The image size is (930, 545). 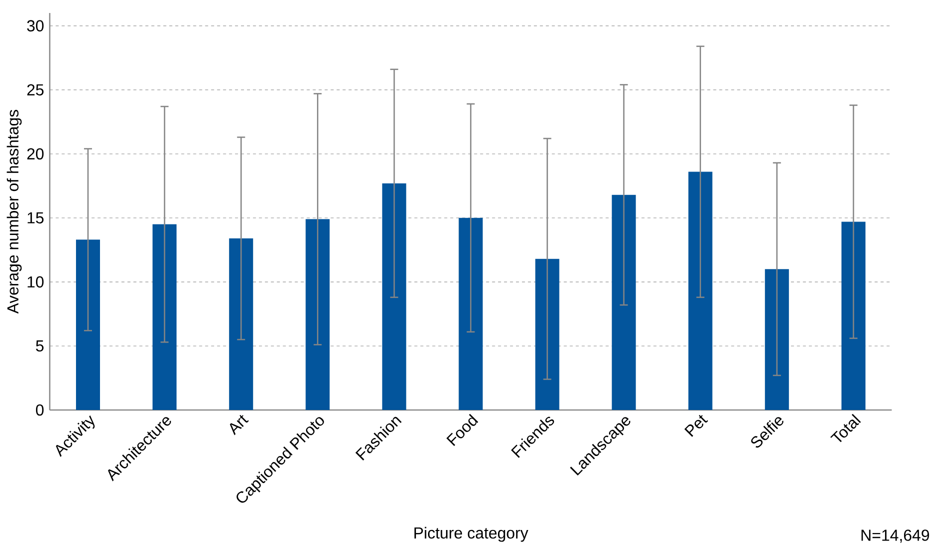 I want to click on y-tick-label: 15, so click(x=36, y=218).